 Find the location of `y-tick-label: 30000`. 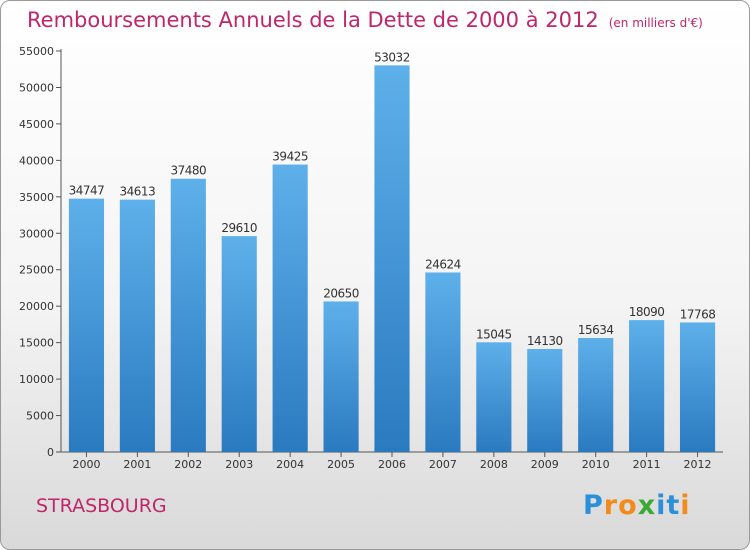

y-tick-label: 30000 is located at coordinates (36, 233).